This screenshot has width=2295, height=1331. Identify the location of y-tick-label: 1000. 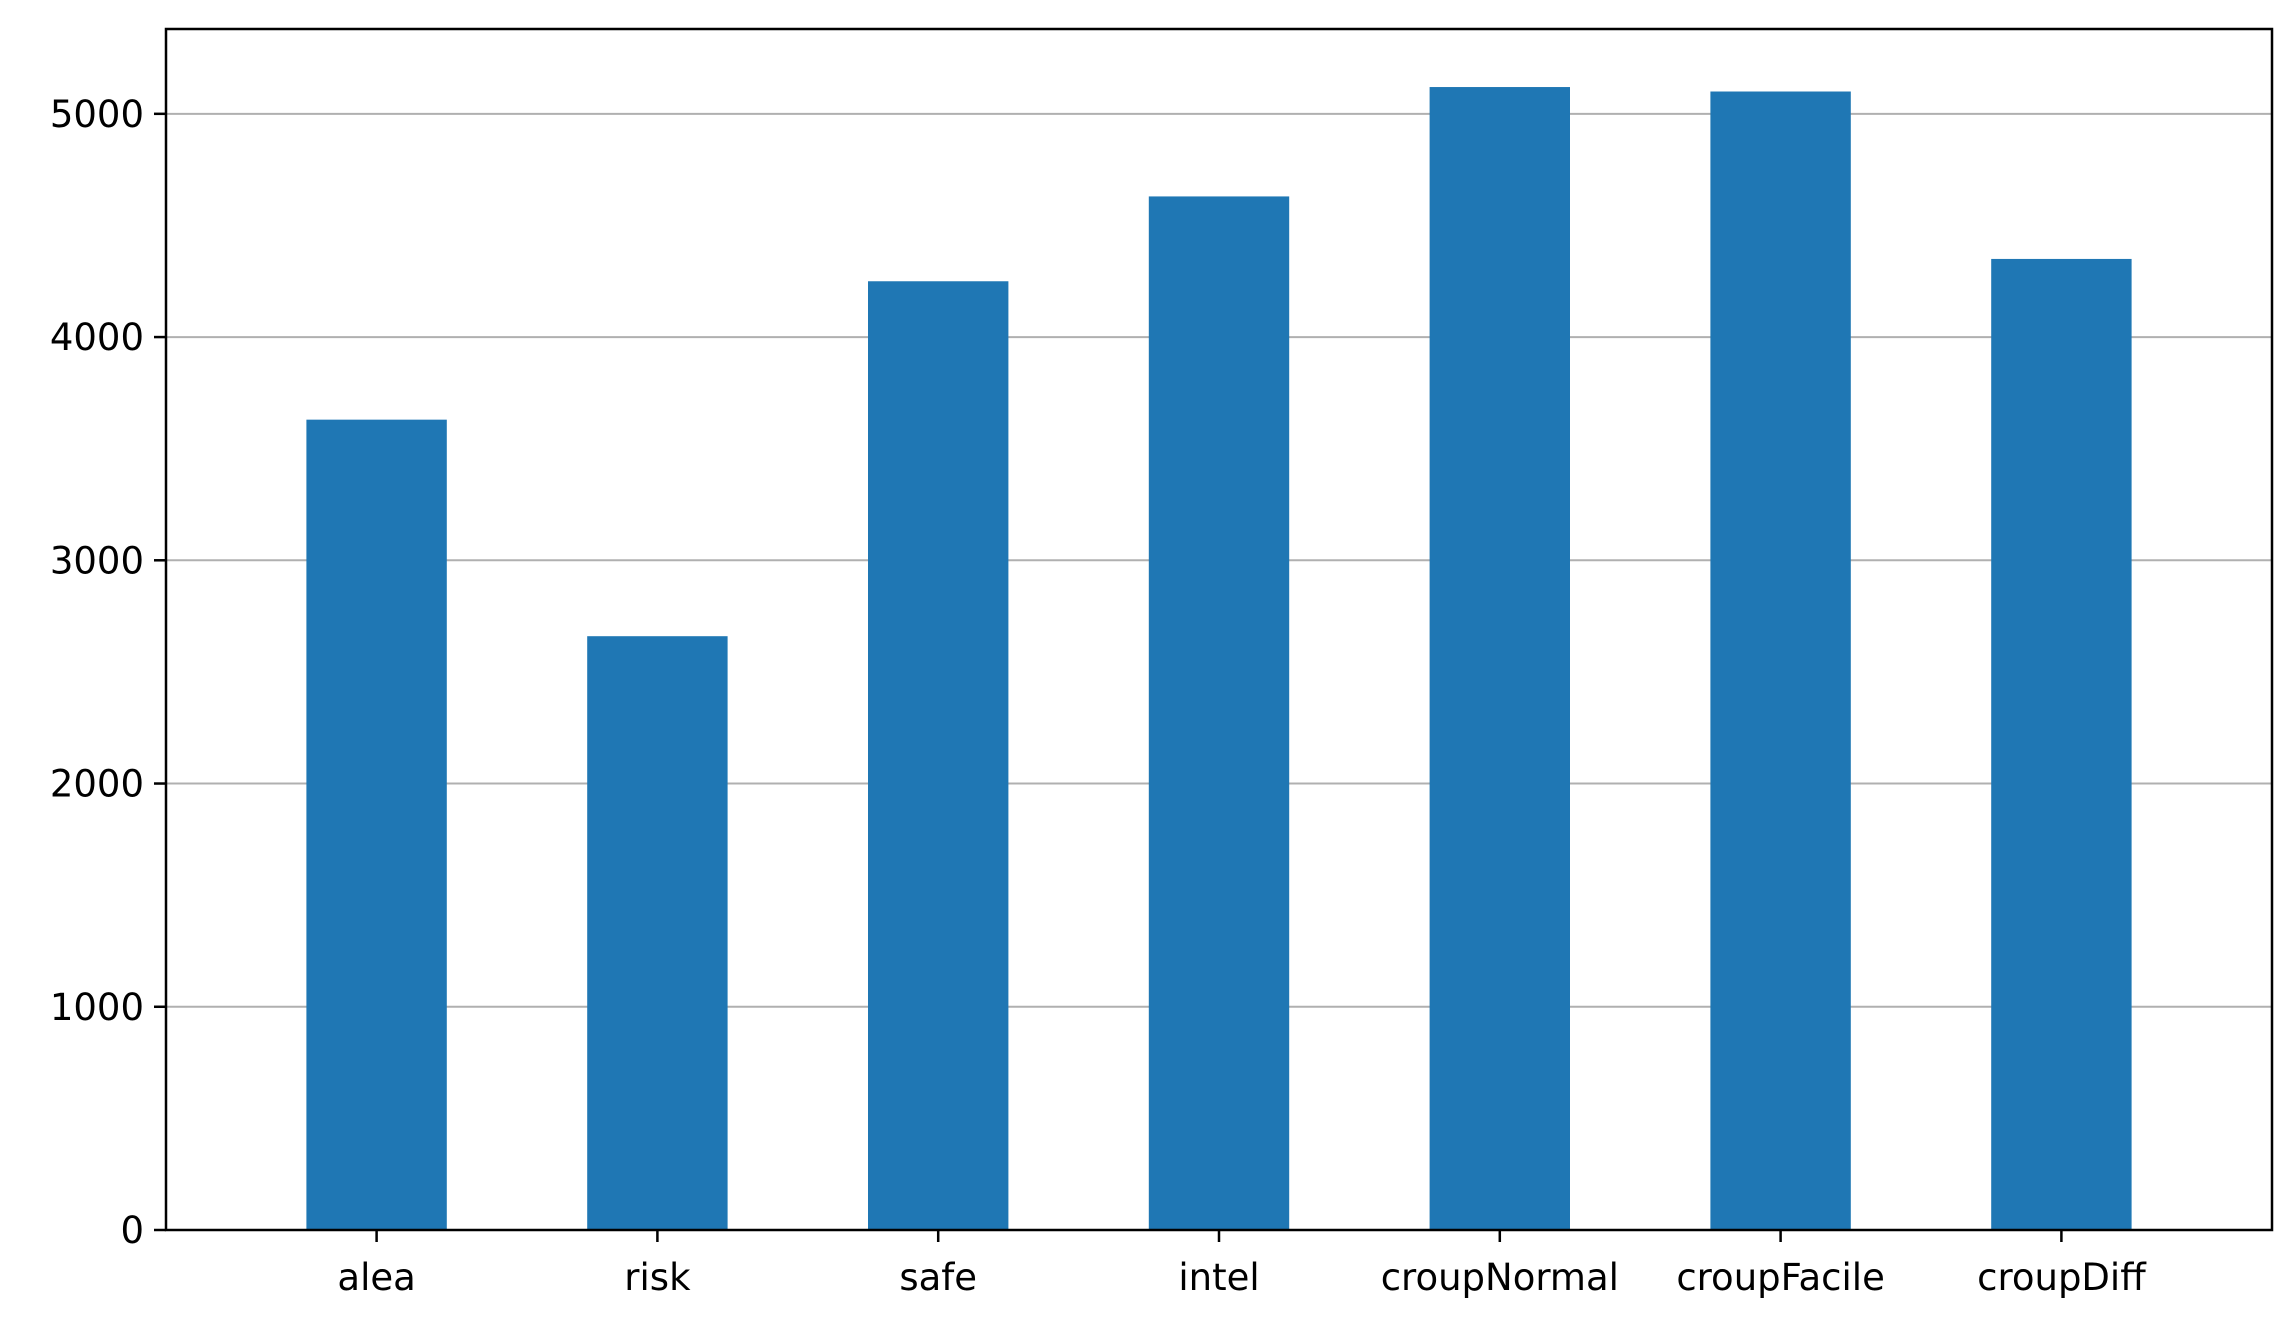
(97, 1007).